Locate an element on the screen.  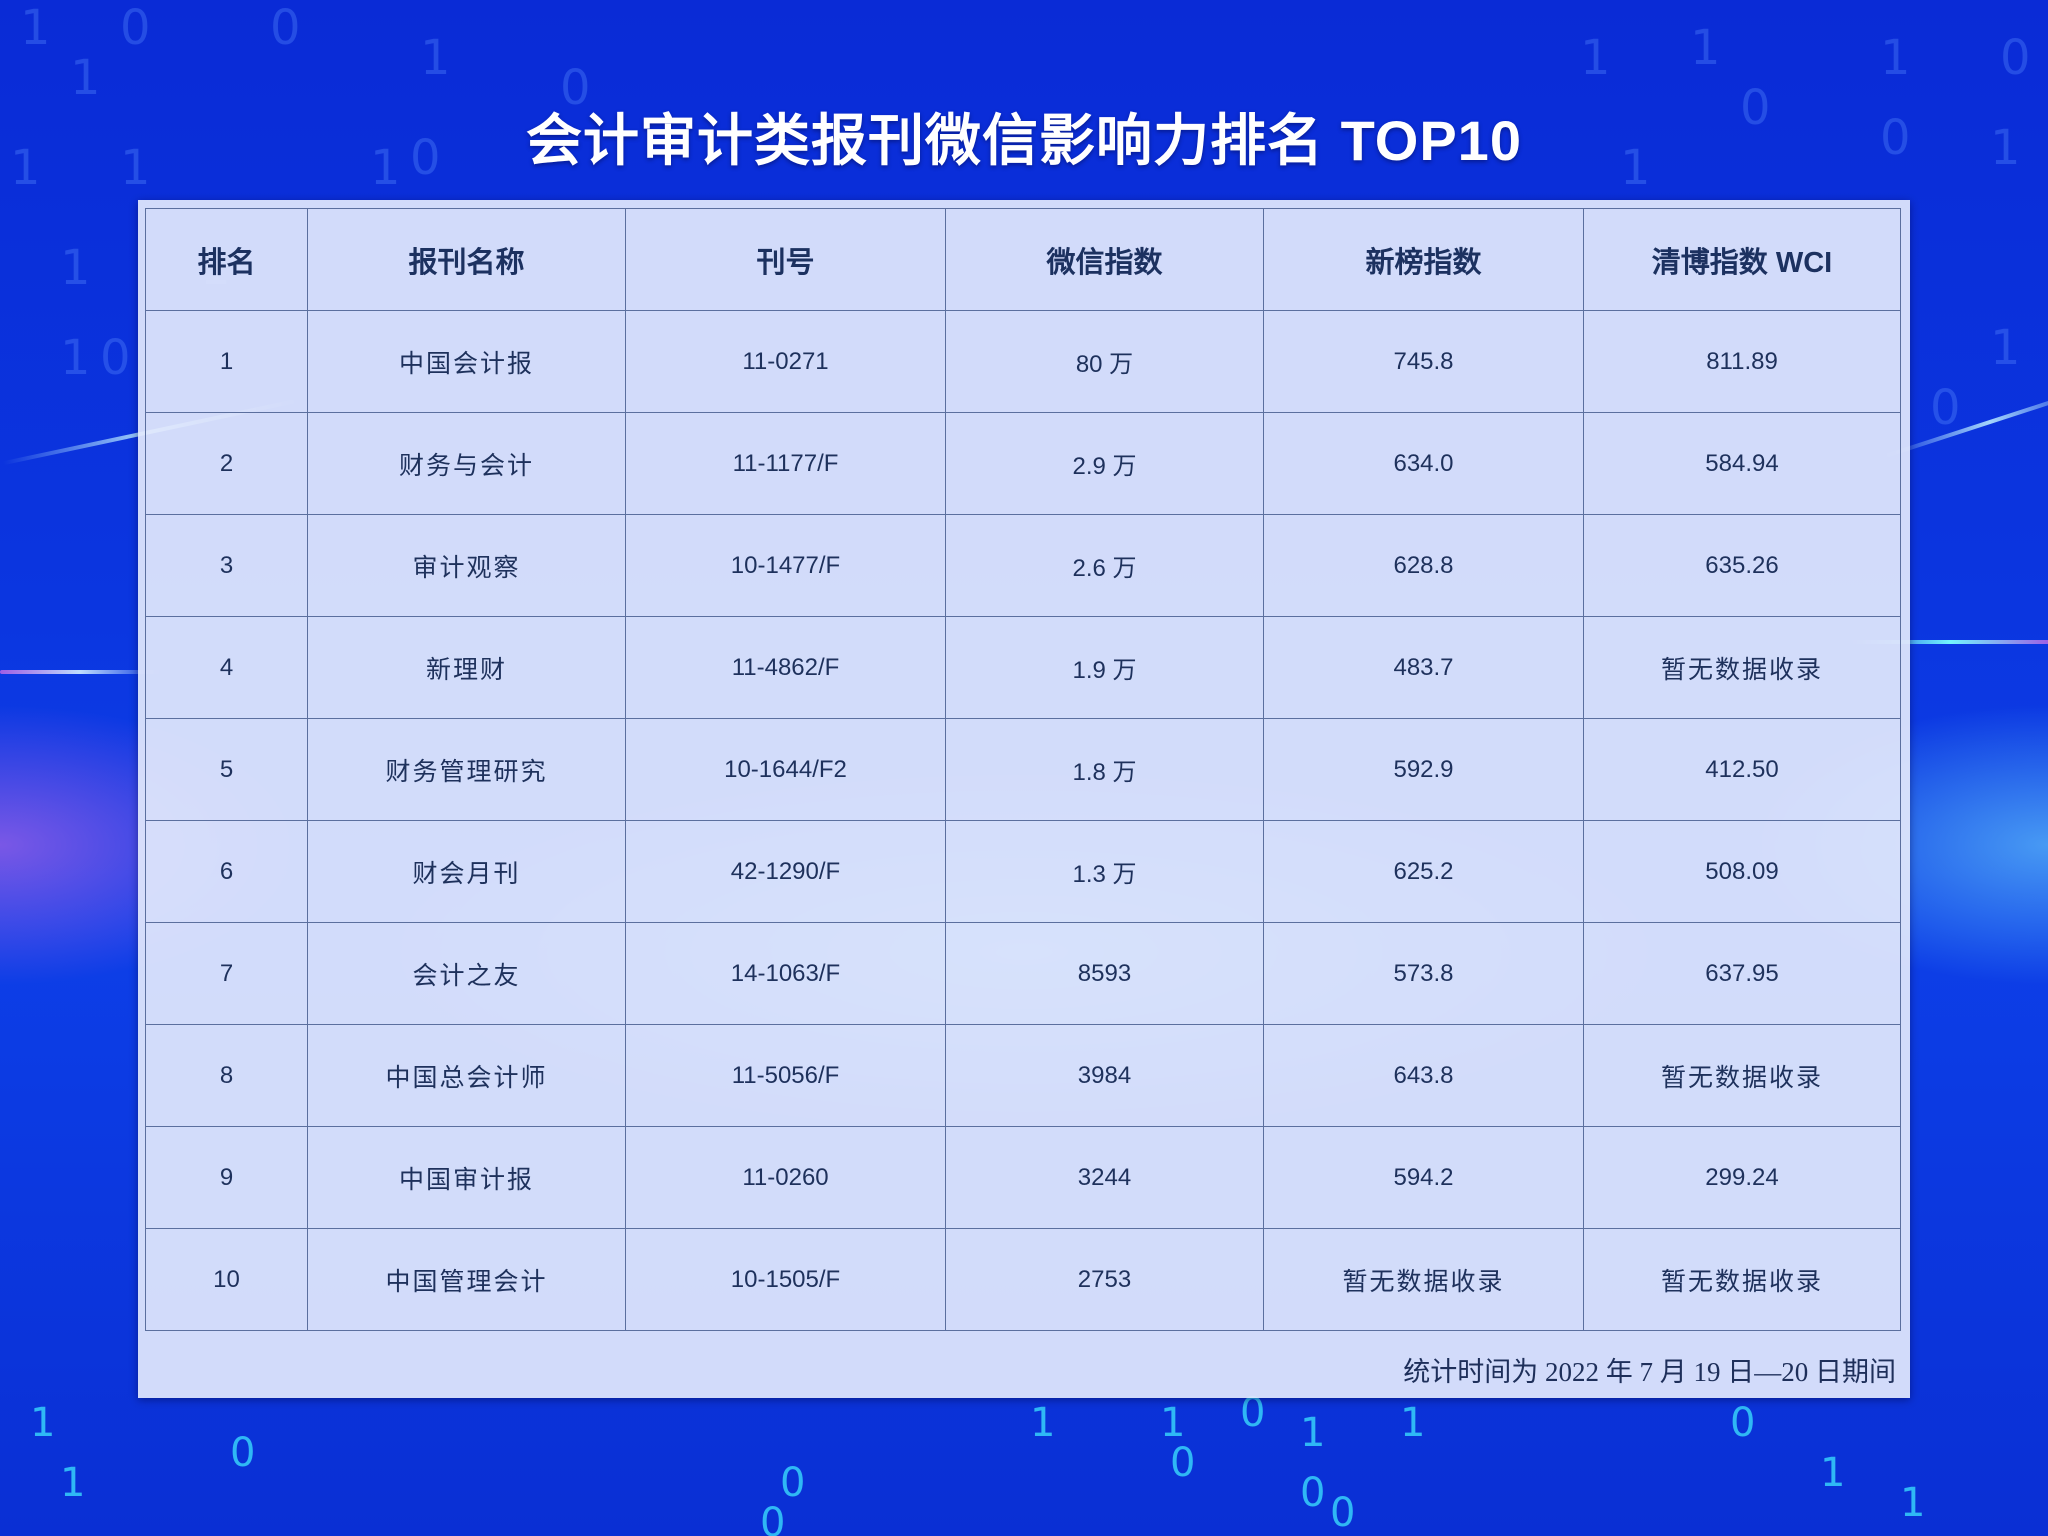
header-newrank-index: 新榜指数 is located at coordinates (1423, 259).